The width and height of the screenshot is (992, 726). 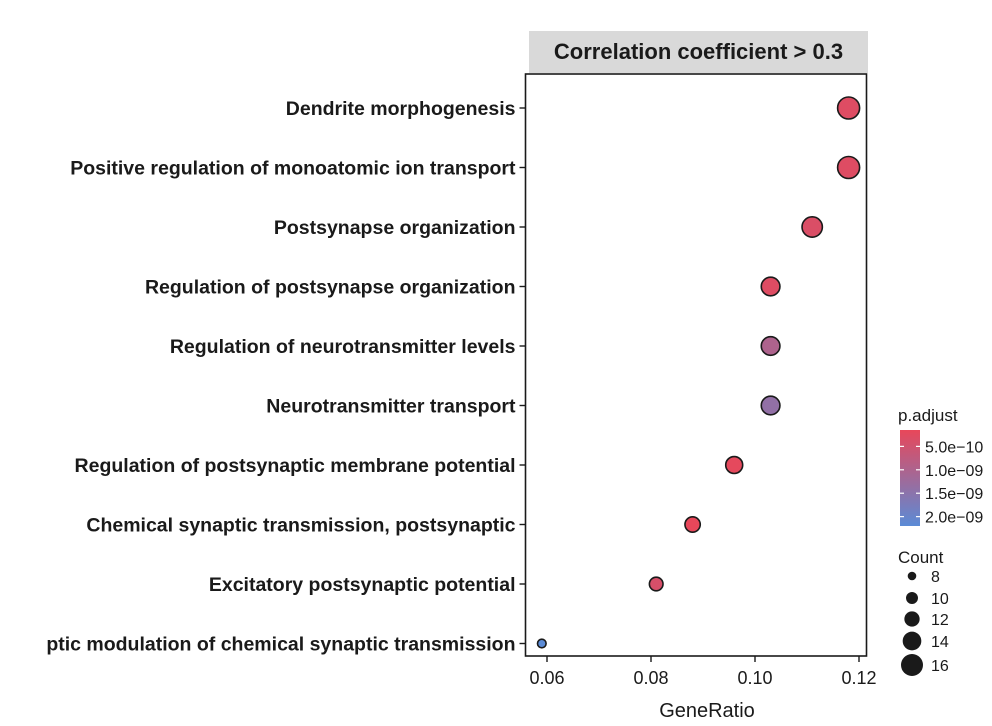 What do you see at coordinates (362, 585) in the screenshot?
I see `y-category-label: Excitatory postsynaptic potential` at bounding box center [362, 585].